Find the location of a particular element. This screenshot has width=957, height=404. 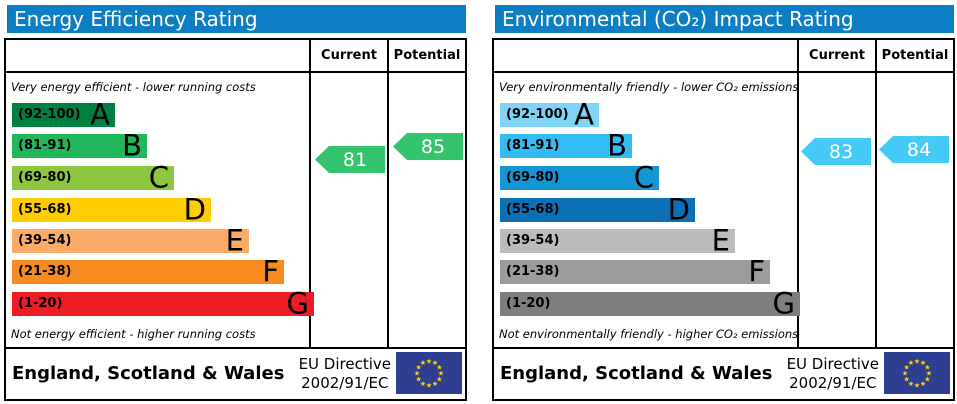

eu-flag-icon: ★ ★ ★★ ★★ ★★ ★★ ★★ is located at coordinates (429, 373).